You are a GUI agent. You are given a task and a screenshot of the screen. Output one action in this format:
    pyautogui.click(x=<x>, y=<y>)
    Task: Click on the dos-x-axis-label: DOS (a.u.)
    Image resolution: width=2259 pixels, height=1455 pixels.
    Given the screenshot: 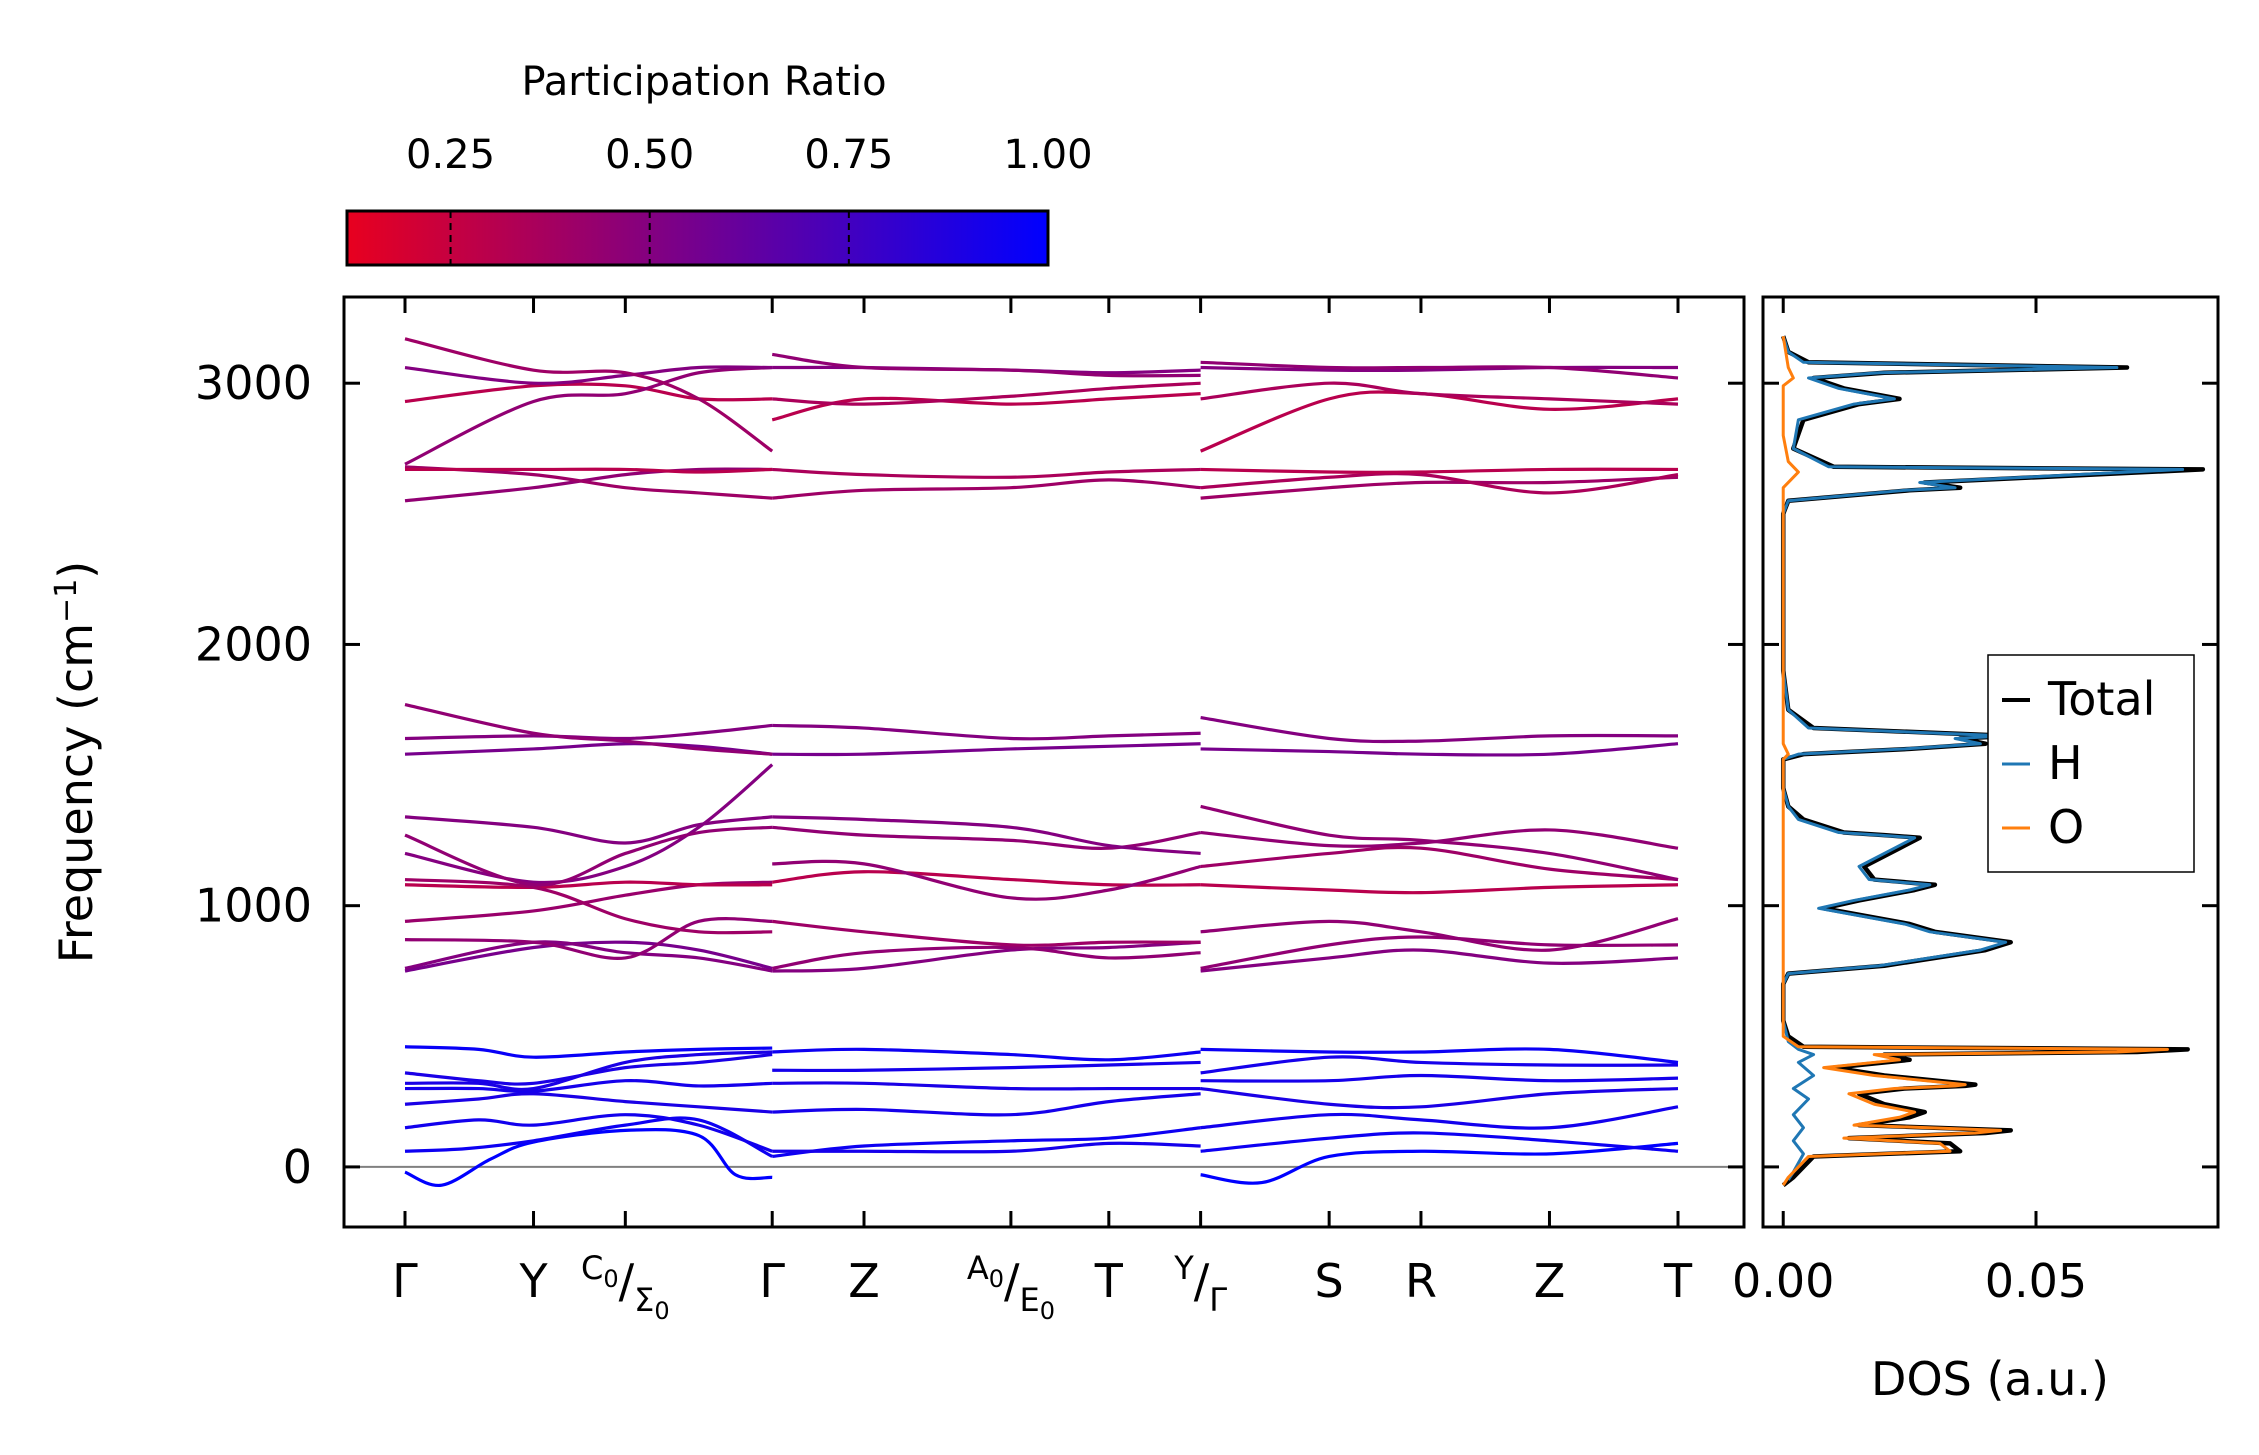 What is the action you would take?
    pyautogui.click(x=1990, y=1379)
    